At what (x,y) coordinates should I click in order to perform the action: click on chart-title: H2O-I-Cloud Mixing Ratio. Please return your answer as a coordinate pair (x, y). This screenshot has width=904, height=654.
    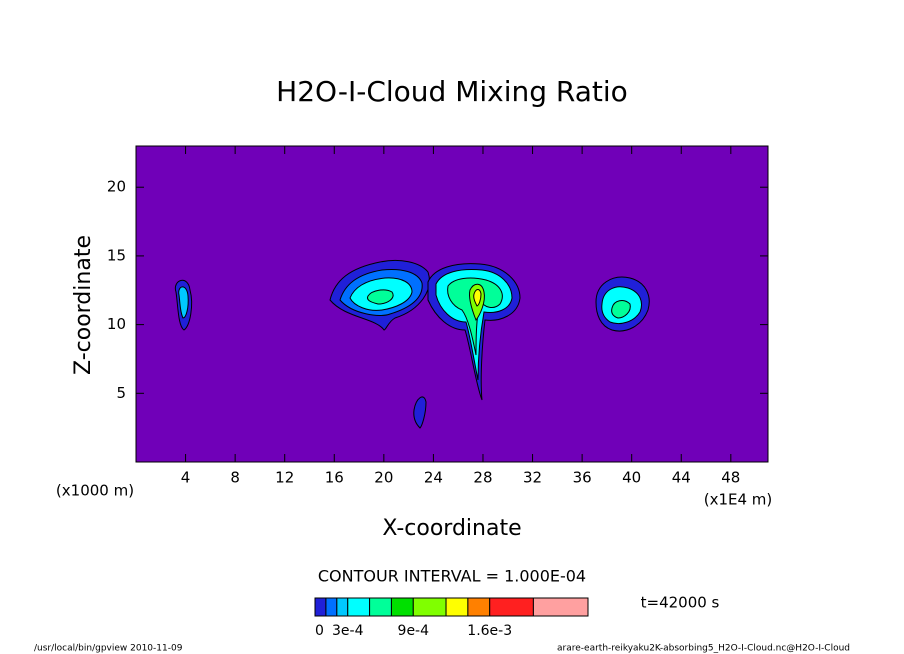
    Looking at the image, I should click on (452, 91).